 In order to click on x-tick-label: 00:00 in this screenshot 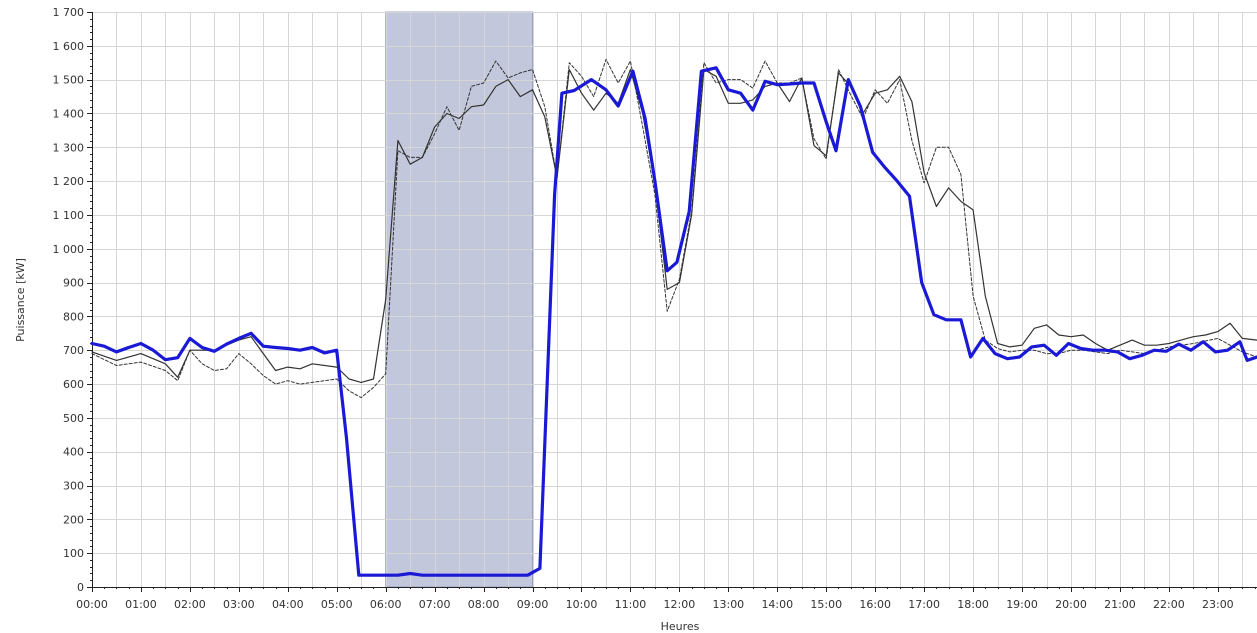, I will do `click(92, 604)`.